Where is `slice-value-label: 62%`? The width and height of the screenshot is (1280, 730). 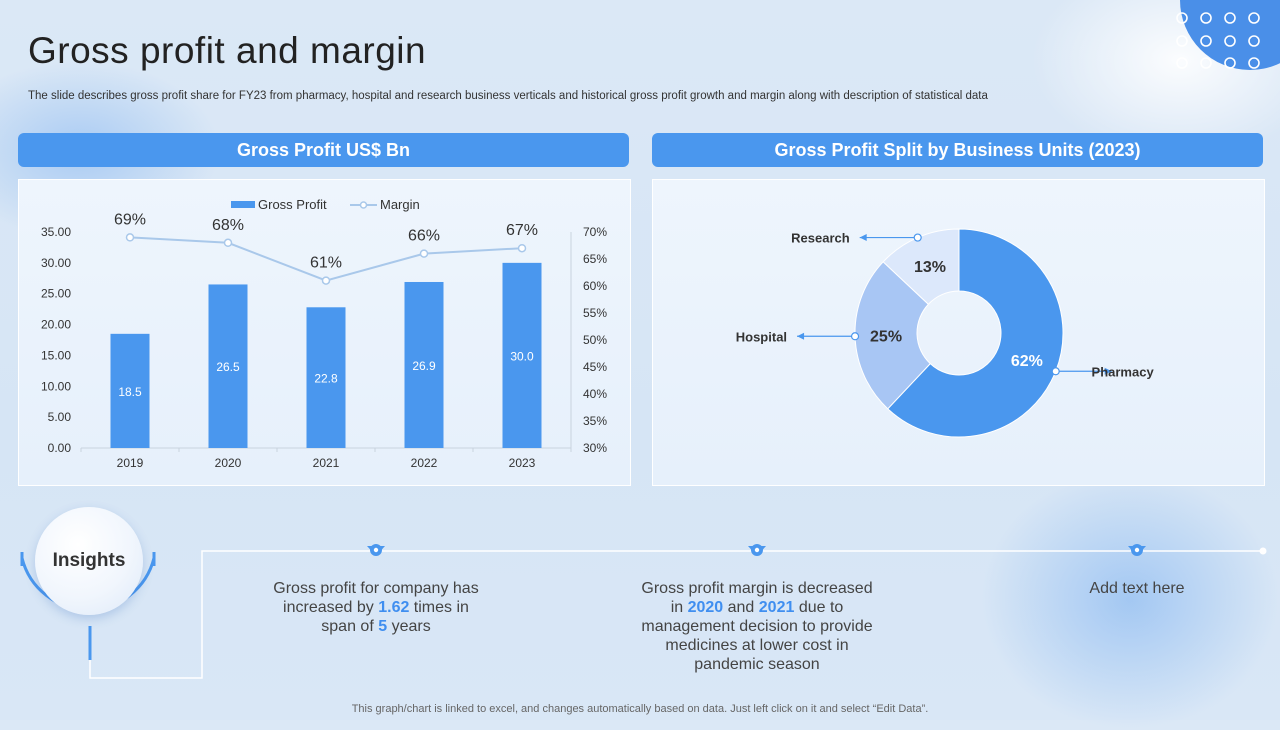 slice-value-label: 62% is located at coordinates (1027, 361).